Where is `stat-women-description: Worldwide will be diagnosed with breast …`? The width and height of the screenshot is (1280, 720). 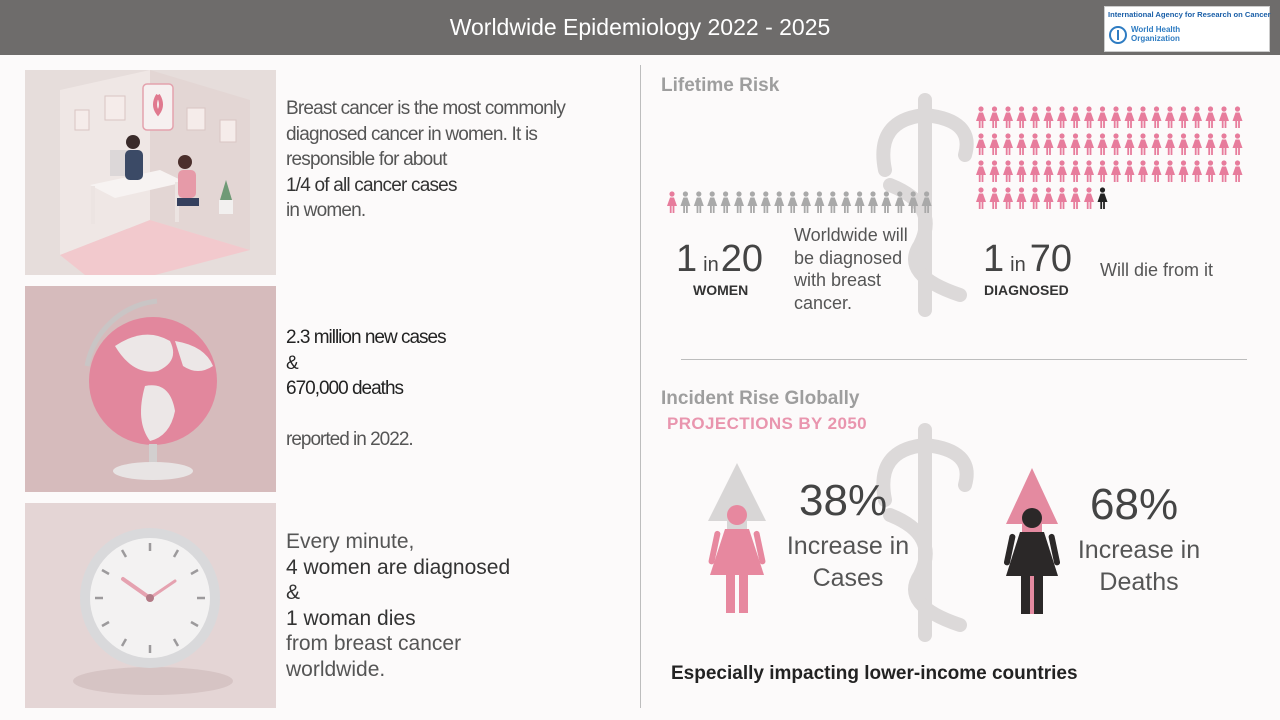
stat-women-description: Worldwide will be diagnosed with breast … is located at coordinates (851, 269).